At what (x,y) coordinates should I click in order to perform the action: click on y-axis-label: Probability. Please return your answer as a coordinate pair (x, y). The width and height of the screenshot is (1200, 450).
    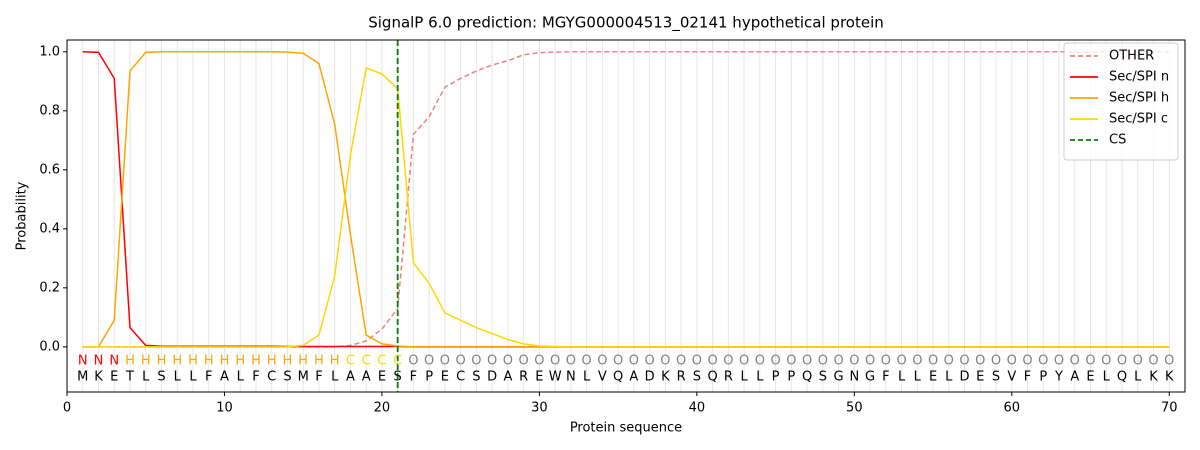
    Looking at the image, I should click on (22, 215).